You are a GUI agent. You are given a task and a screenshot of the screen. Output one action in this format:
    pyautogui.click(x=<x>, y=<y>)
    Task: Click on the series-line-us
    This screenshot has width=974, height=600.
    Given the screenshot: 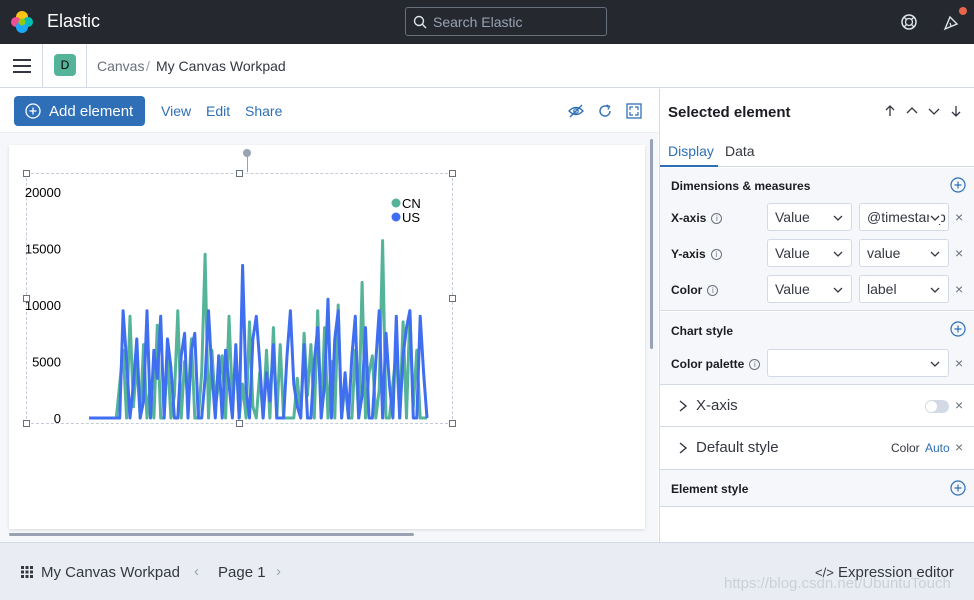 What is the action you would take?
    pyautogui.click(x=259, y=341)
    